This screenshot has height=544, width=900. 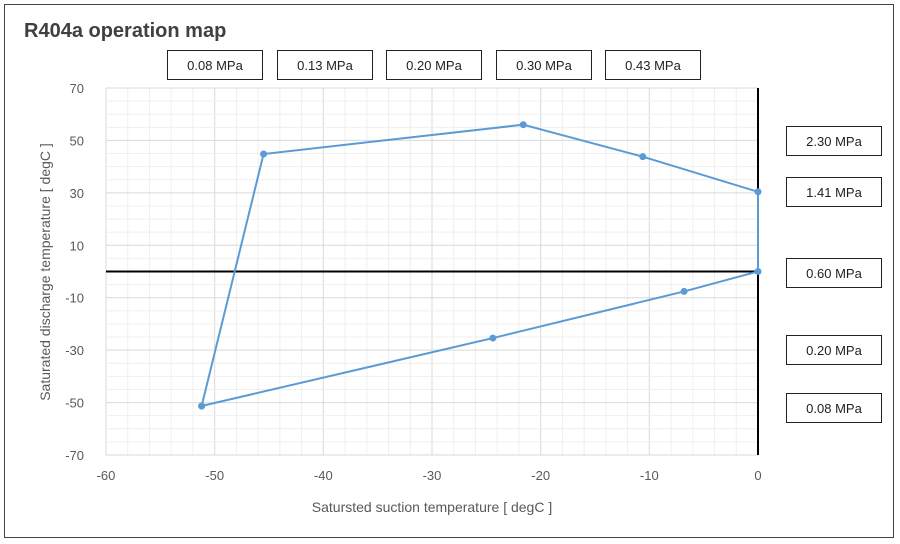 What do you see at coordinates (544, 65) in the screenshot?
I see `pressure-label-top: 0.30 MPa` at bounding box center [544, 65].